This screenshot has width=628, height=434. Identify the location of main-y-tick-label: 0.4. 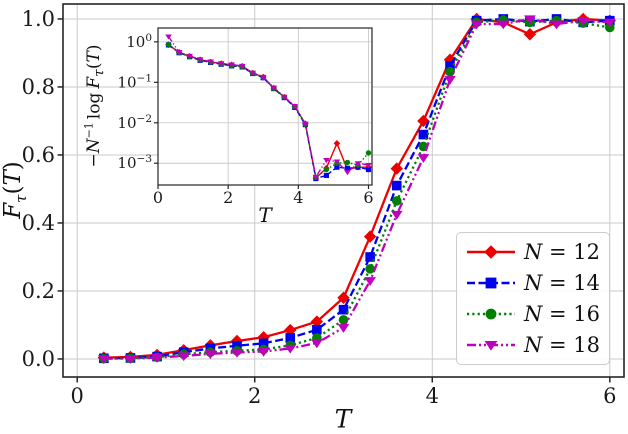
(38, 223).